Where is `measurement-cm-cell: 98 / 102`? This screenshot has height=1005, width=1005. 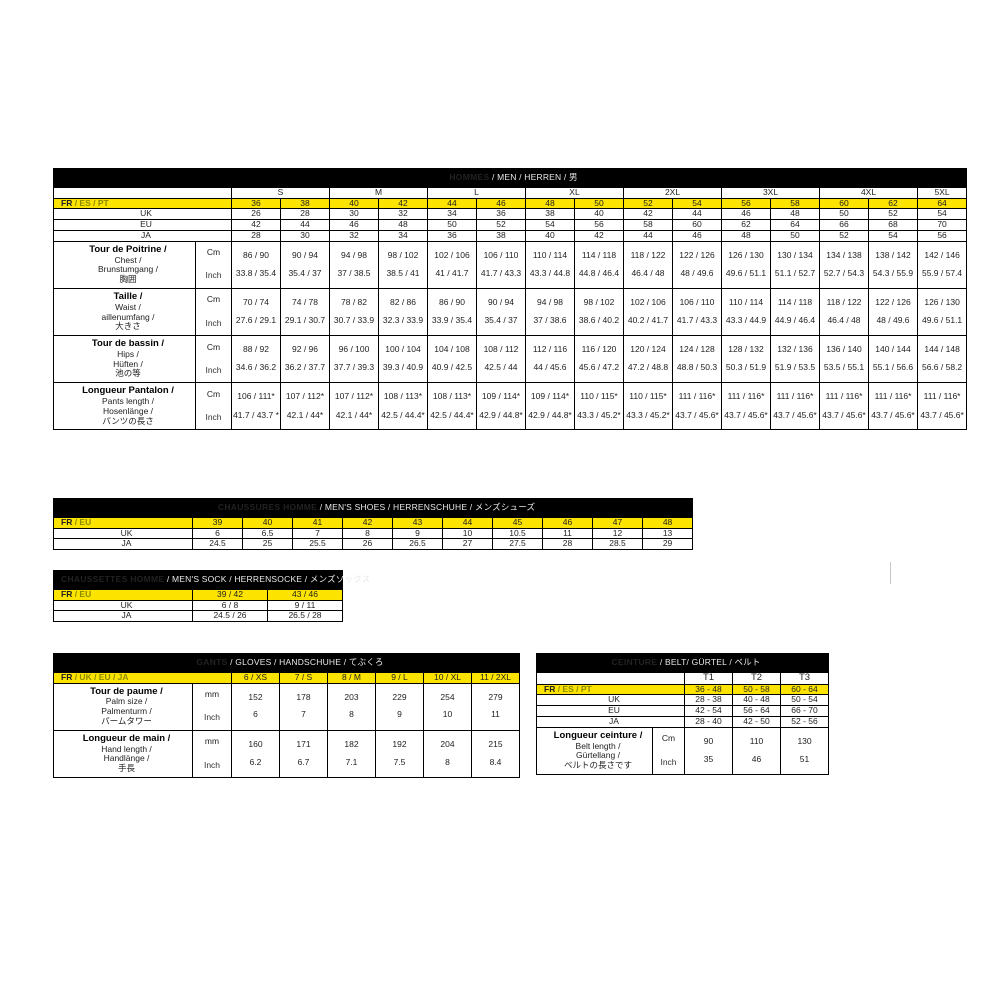
measurement-cm-cell: 98 / 102 is located at coordinates (599, 299).